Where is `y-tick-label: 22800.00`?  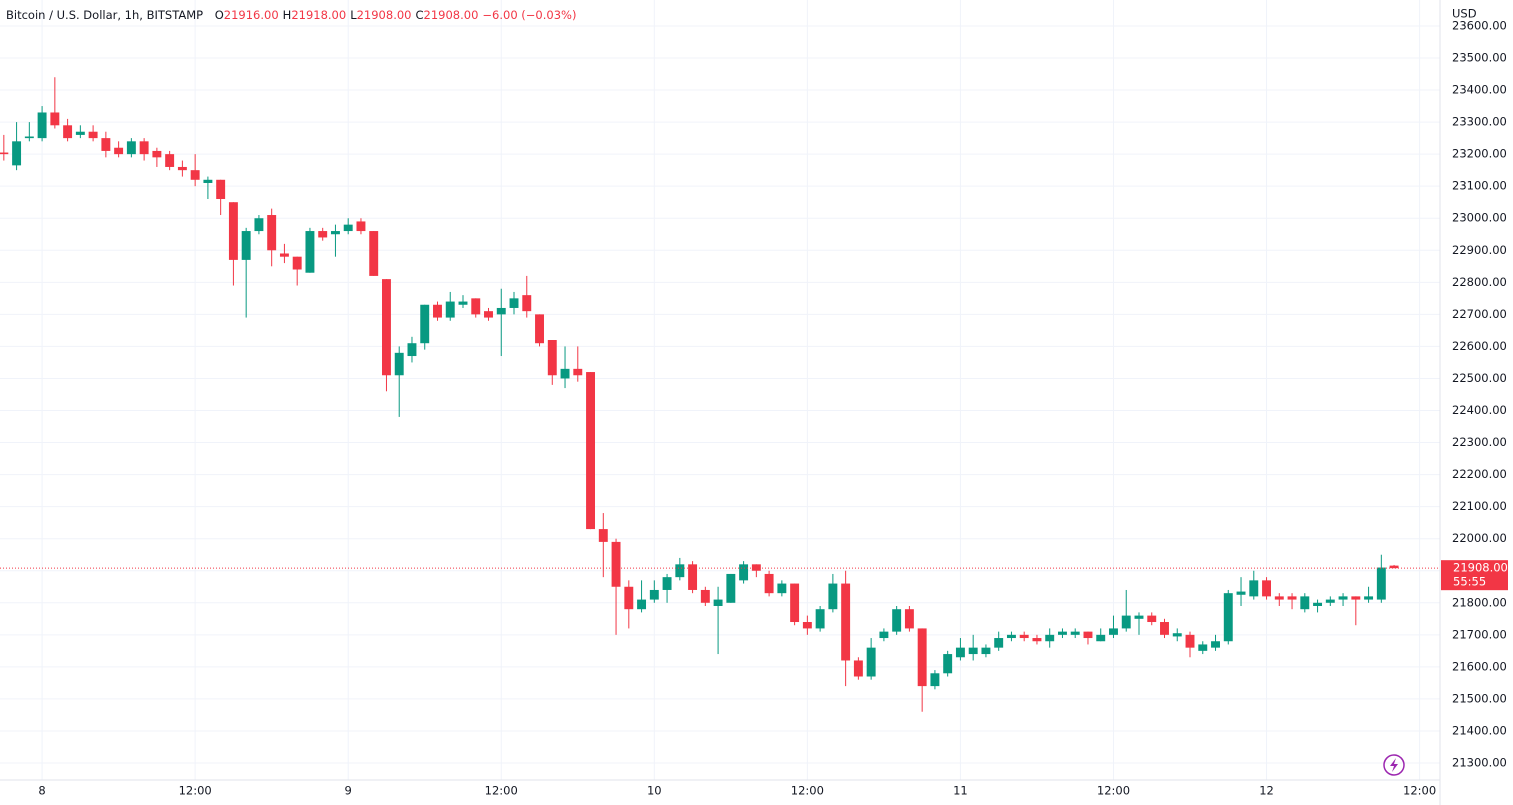
y-tick-label: 22800.00 is located at coordinates (1479, 282).